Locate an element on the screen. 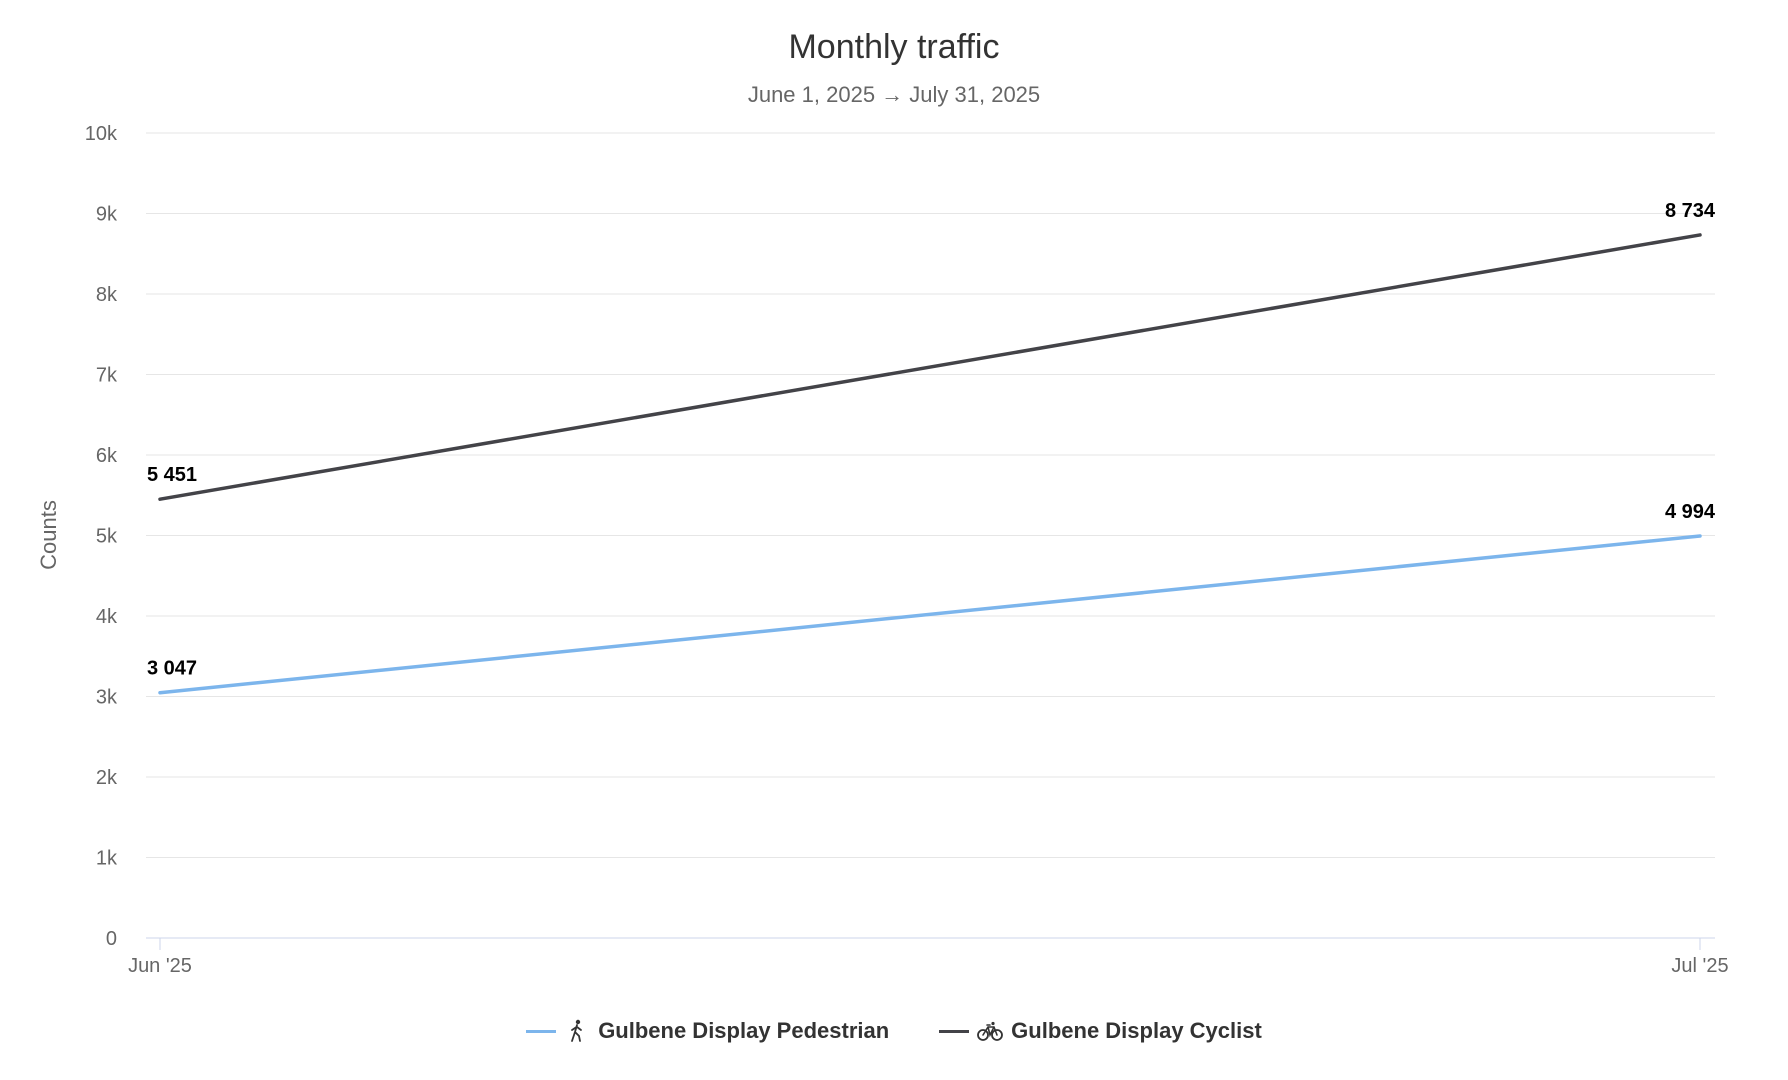 This screenshot has width=1788, height=1080. chart-subtitle: June 1, 2025 → July 31, 2025 is located at coordinates (894, 94).